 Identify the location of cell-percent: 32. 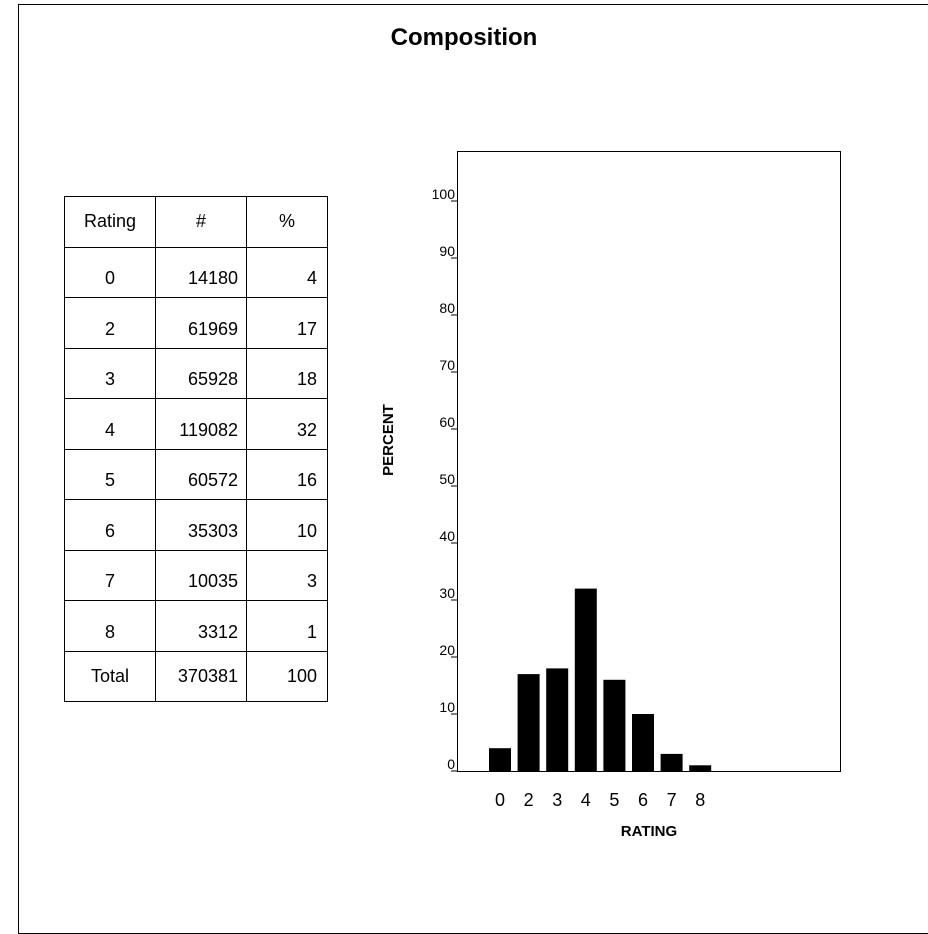
(287, 424).